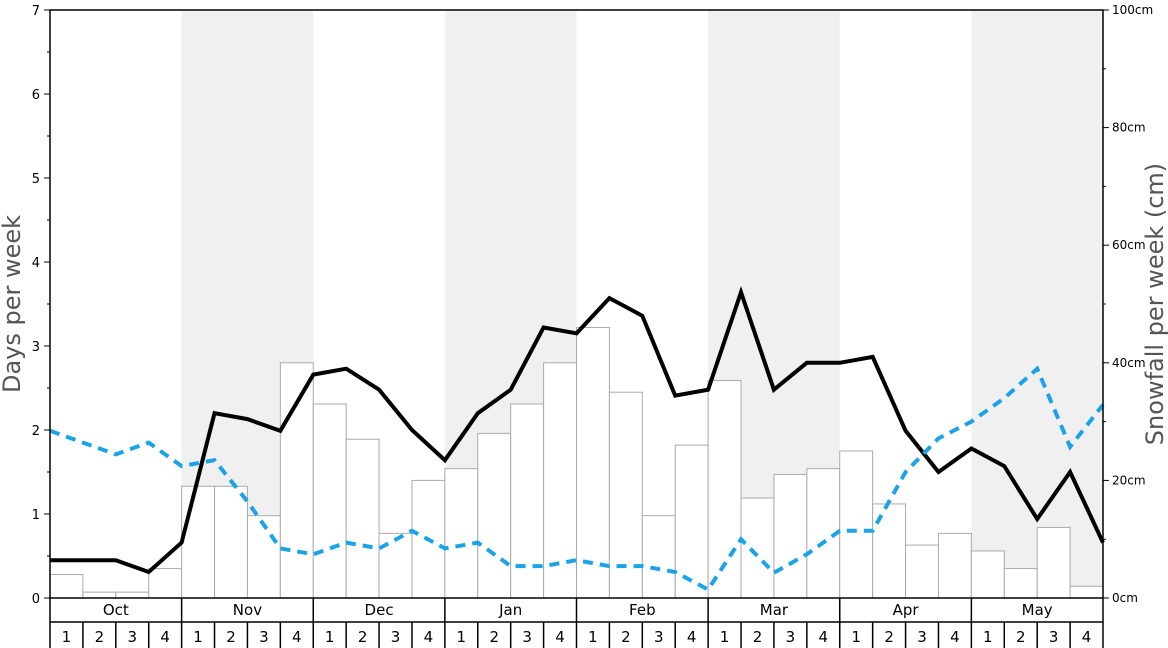  What do you see at coordinates (1125, 598) in the screenshot?
I see `right-tick-label: 0cm` at bounding box center [1125, 598].